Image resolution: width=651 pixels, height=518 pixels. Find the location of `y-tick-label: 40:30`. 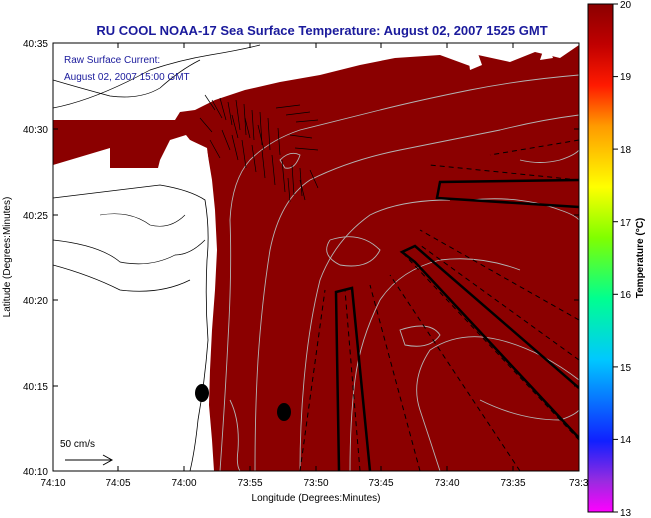

y-tick-label: 40:30 is located at coordinates (35, 130).